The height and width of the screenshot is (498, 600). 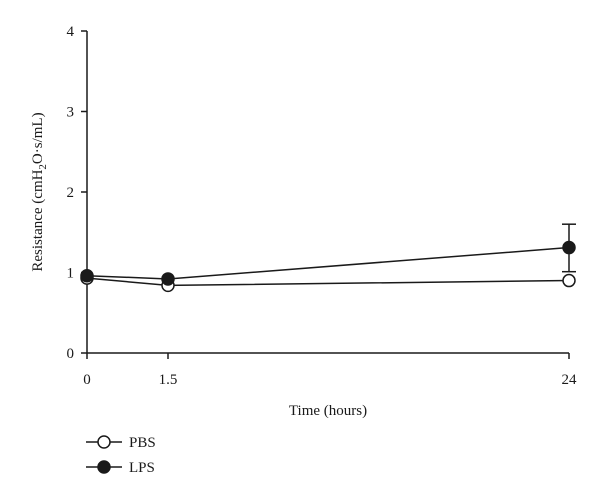 What do you see at coordinates (77, 193) in the screenshot?
I see `y-axis-ticks: 0 1 2 3 4` at bounding box center [77, 193].